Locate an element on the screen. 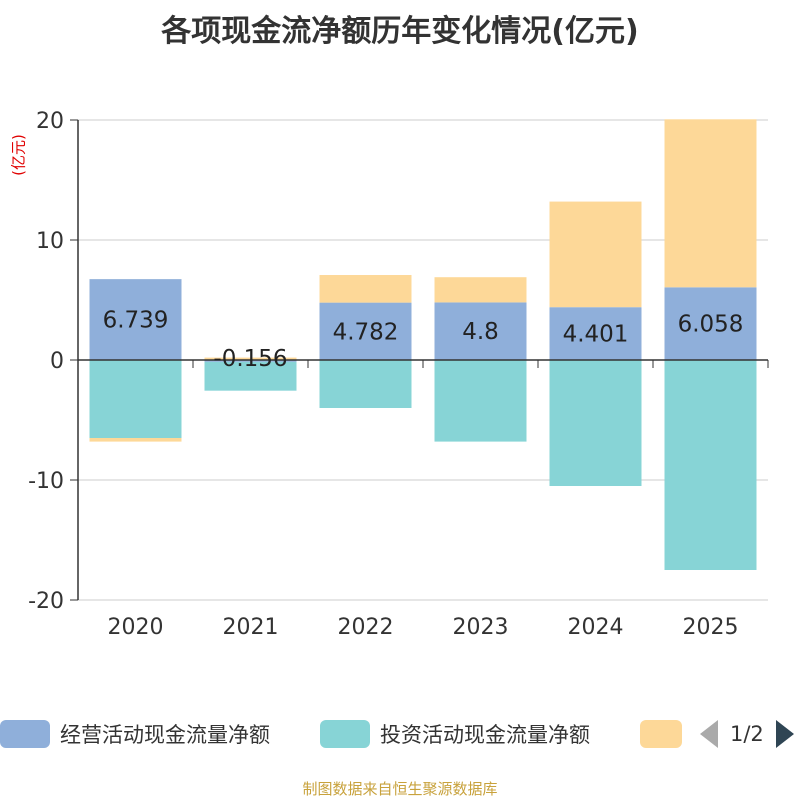 The height and width of the screenshot is (800, 800). legend-swatch-investing is located at coordinates (345, 734).